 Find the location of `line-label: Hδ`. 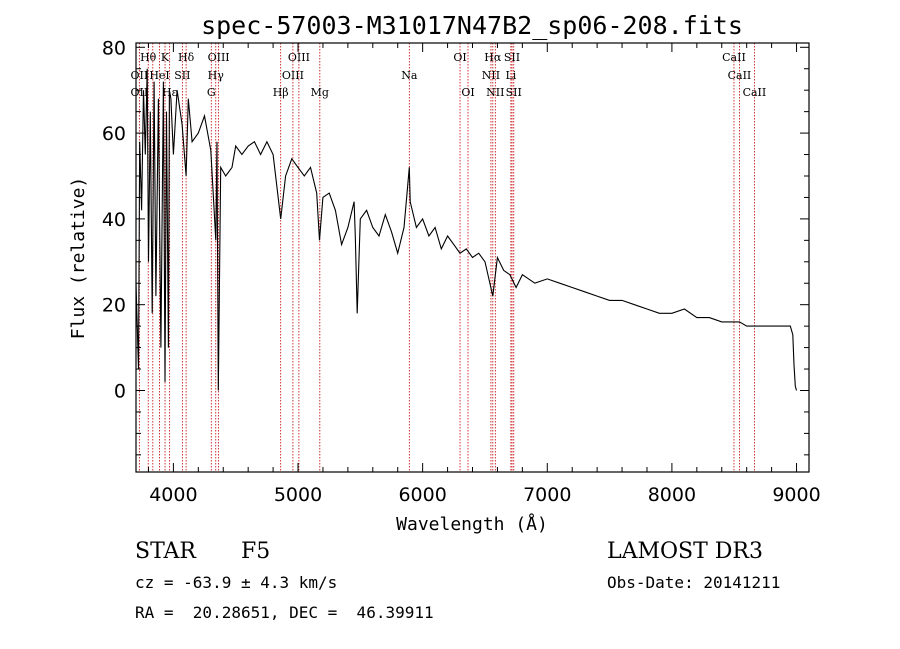

line-label: Hδ is located at coordinates (186, 57).